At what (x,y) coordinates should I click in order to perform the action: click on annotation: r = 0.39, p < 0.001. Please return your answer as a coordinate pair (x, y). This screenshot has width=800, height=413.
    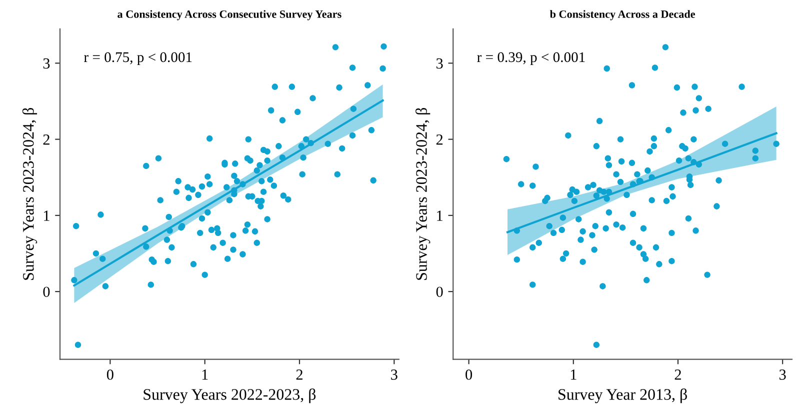
    Looking at the image, I should click on (531, 59).